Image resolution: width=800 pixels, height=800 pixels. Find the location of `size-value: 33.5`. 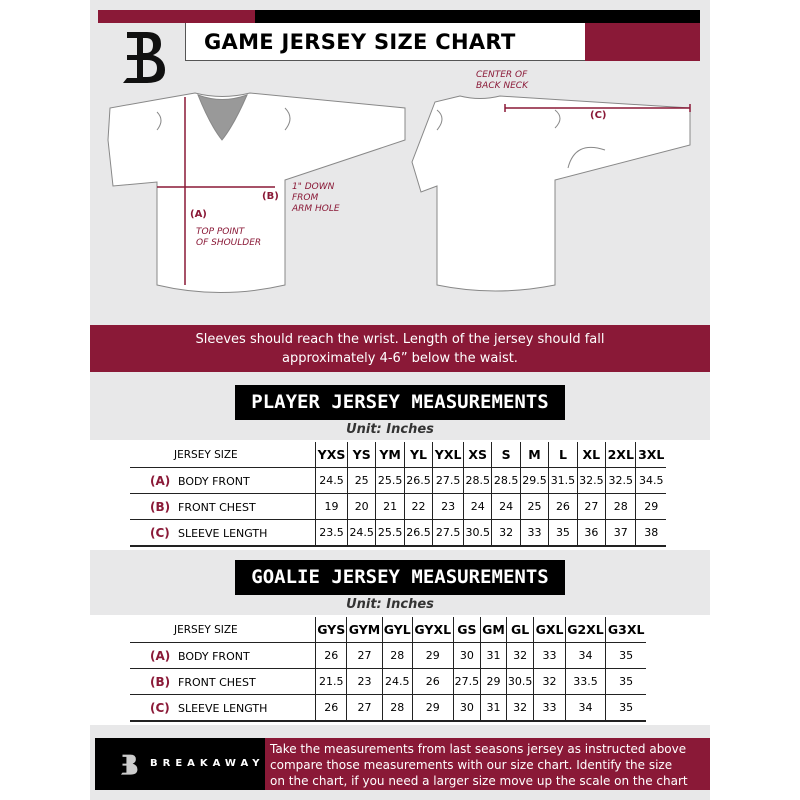

size-value: 33.5 is located at coordinates (585, 681).